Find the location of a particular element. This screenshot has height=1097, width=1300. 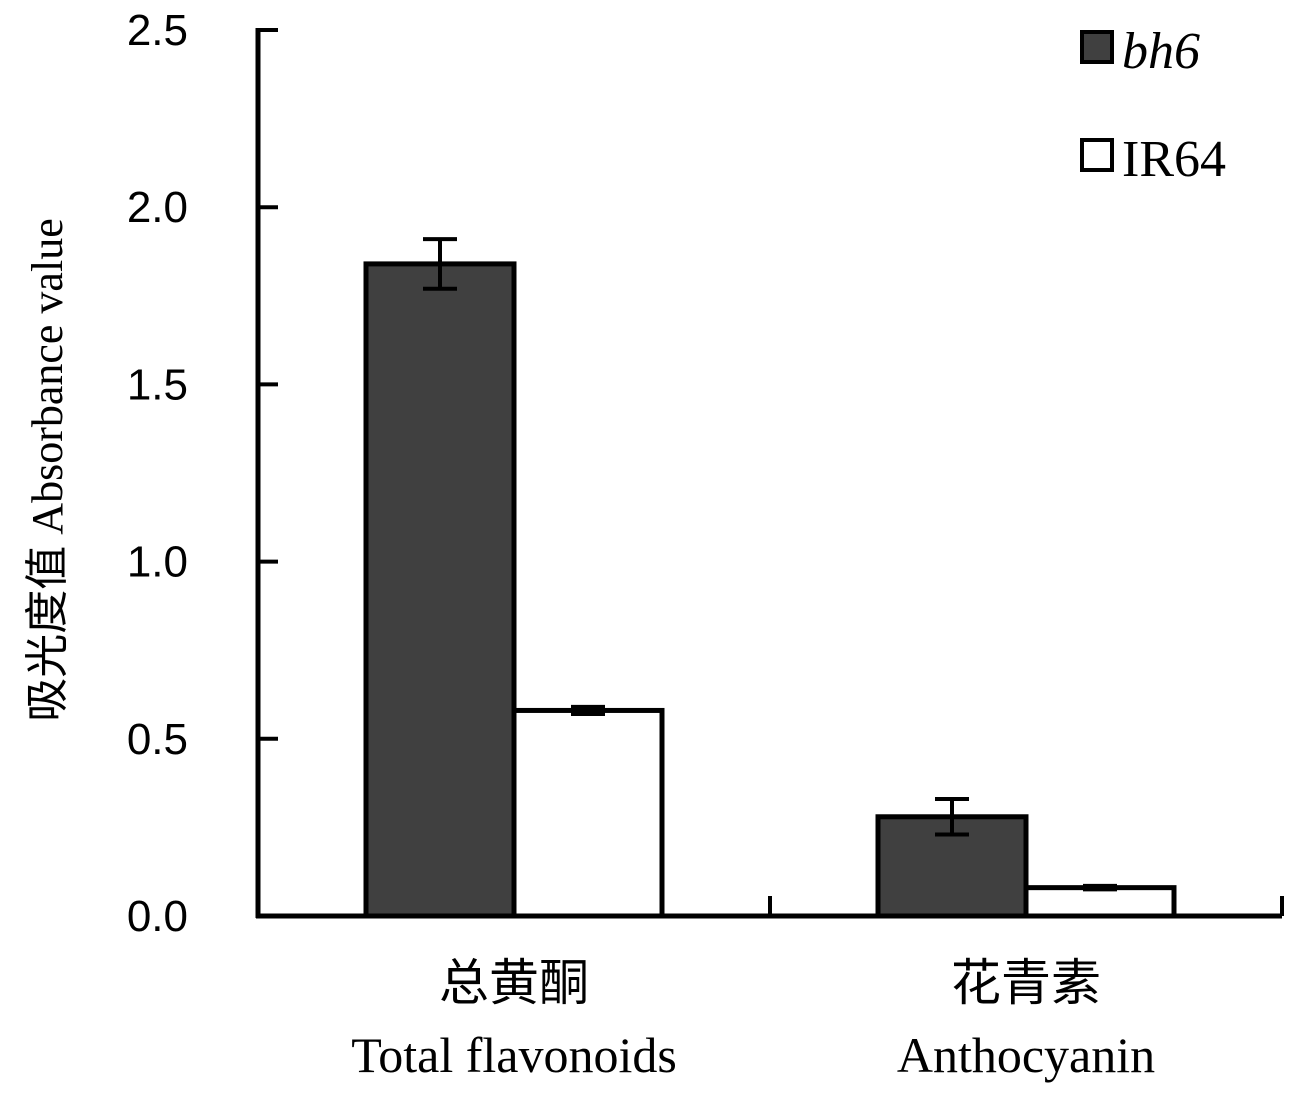

y-tick-label: 0.0 is located at coordinates (157, 916).